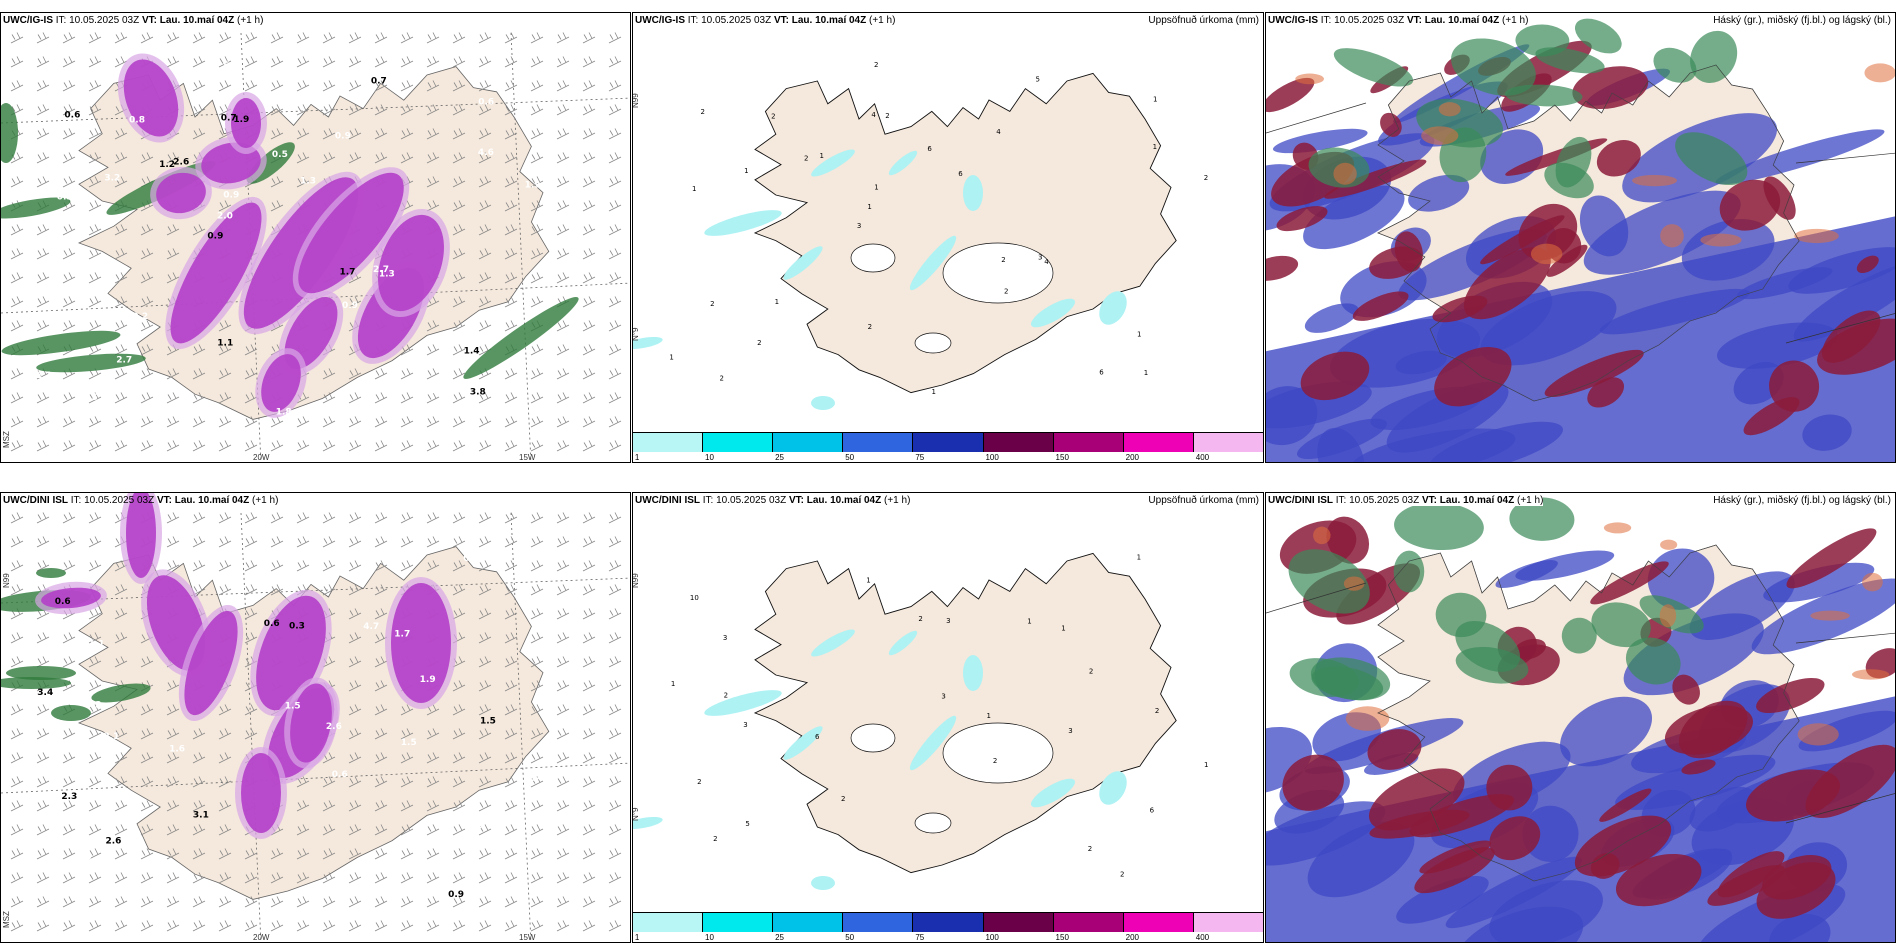  What do you see at coordinates (1203, 20) in the screenshot?
I see `panel-right-title: Uppsöfnuð úrkoma (mm)` at bounding box center [1203, 20].